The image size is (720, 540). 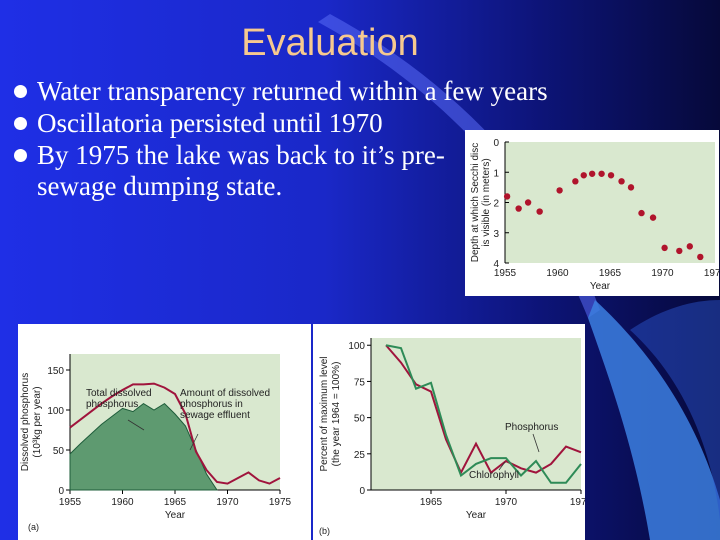 I want to click on series-line-chlorophyll, so click(x=483, y=414).